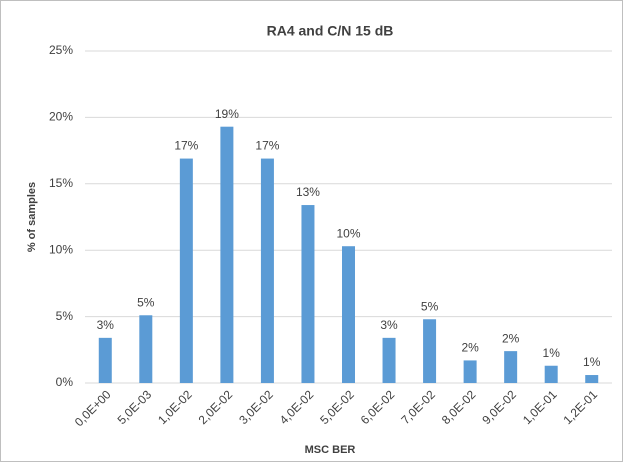 This screenshot has height=463, width=624. I want to click on y-tick-label: 0%, so click(65, 382).